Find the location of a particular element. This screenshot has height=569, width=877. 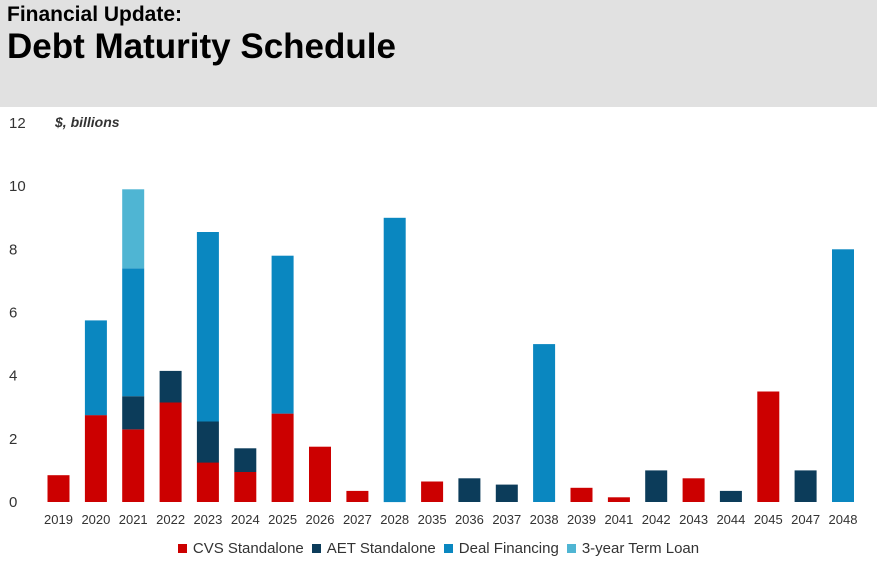

legend-item: CVS Standalone is located at coordinates (240, 548).